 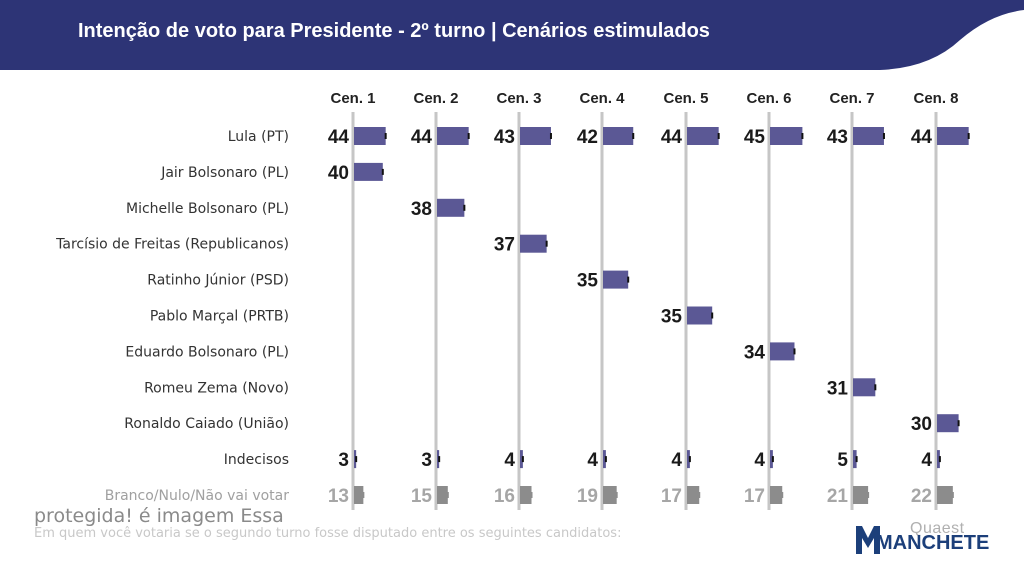 What do you see at coordinates (224, 173) in the screenshot?
I see `candidate-label: Jair Bolsonaro (PL)` at bounding box center [224, 173].